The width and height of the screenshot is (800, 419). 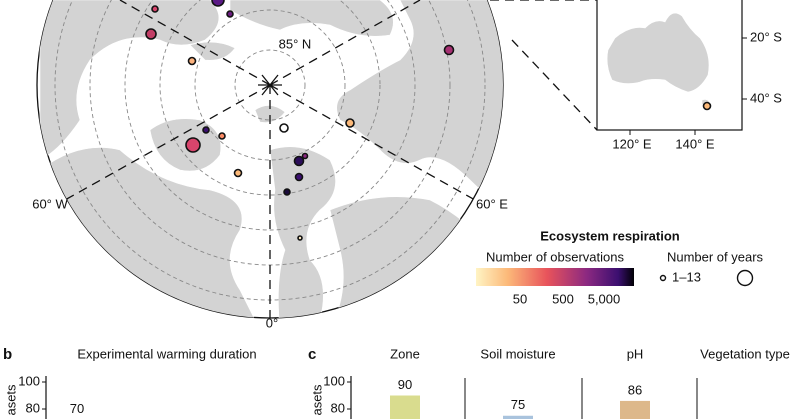 What do you see at coordinates (503, 382) in the screenshot?
I see `panel-c: c asets` at bounding box center [503, 382].